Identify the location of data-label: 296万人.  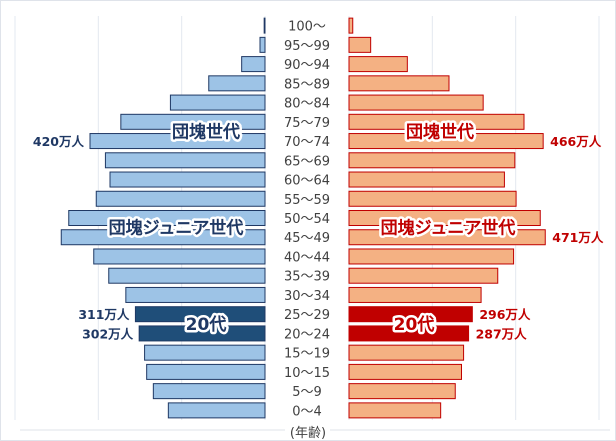
(505, 314).